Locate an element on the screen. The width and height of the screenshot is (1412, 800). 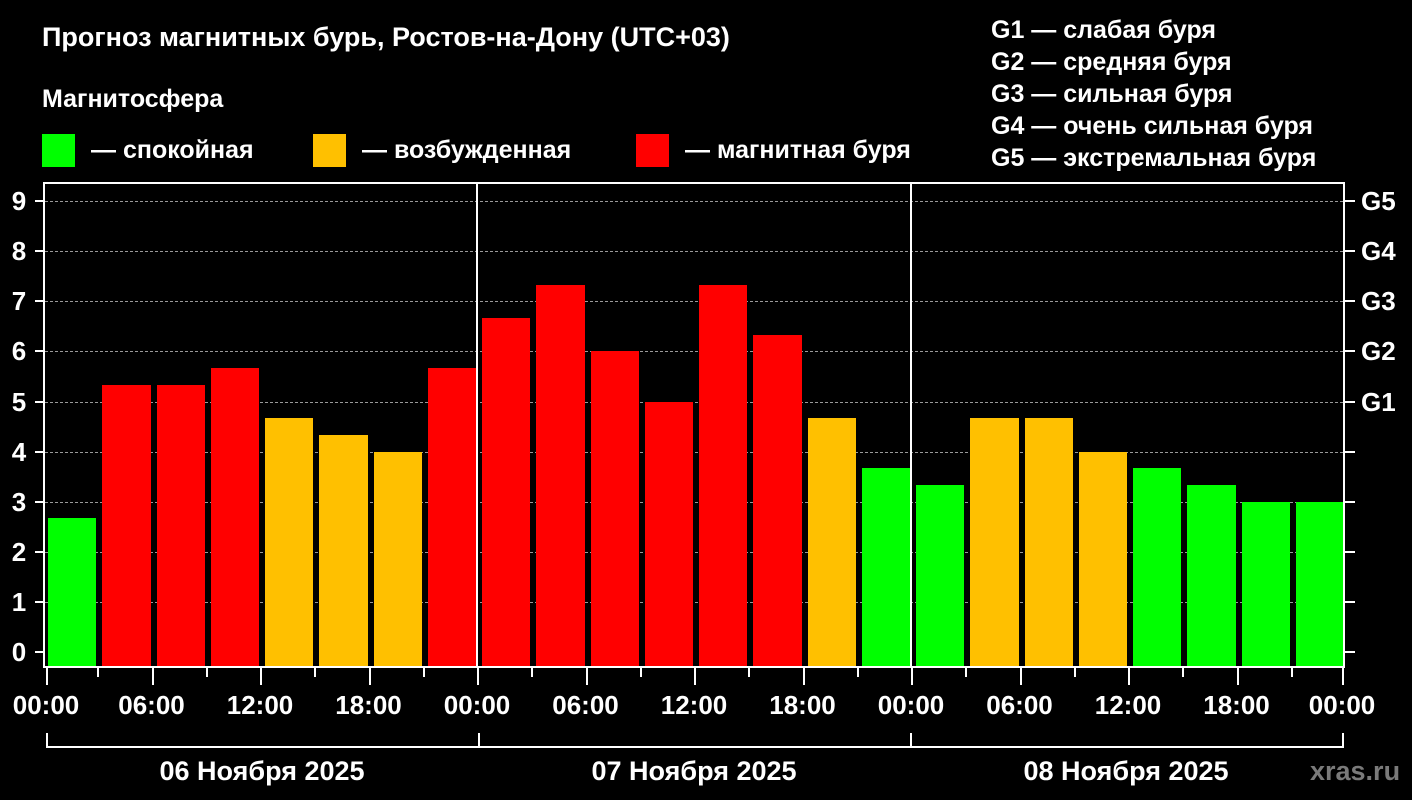
g-legend-g2: G2 — средняя буря is located at coordinates (1111, 62).